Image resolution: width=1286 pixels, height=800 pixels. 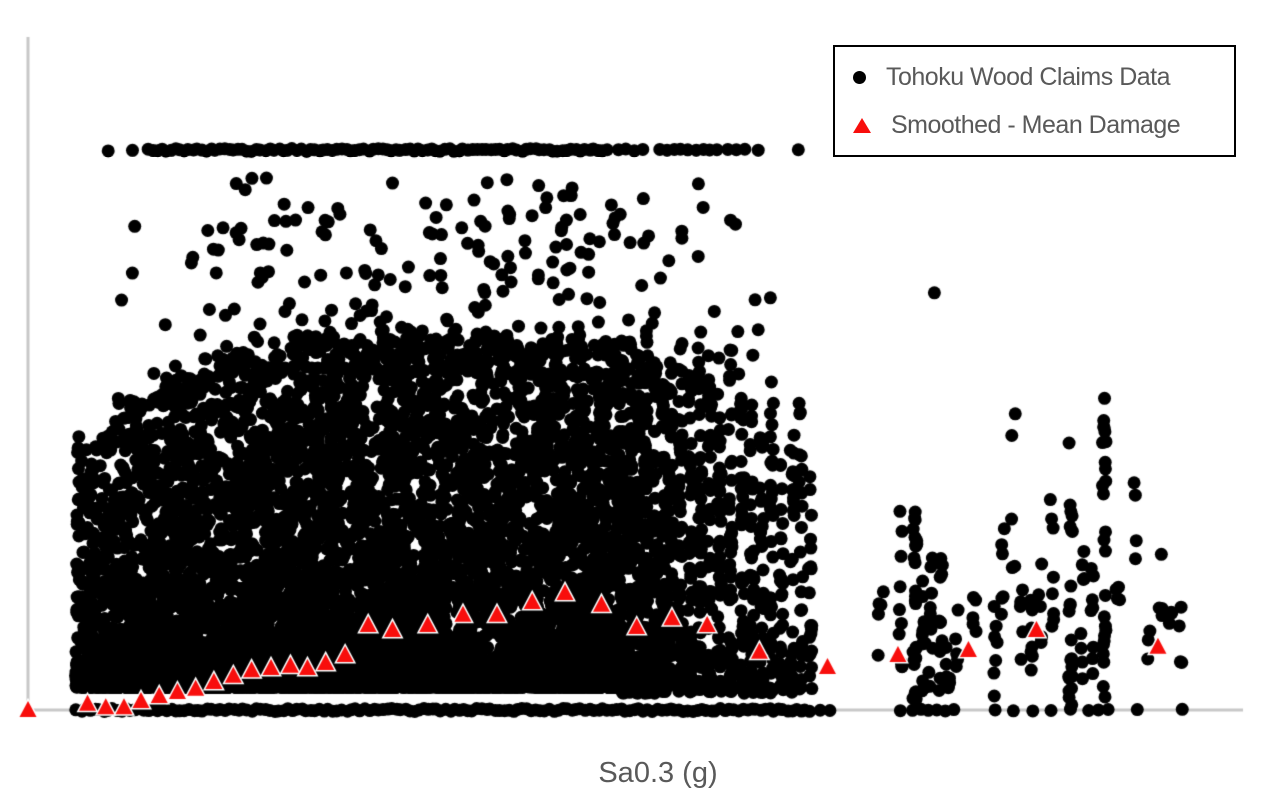 I want to click on legend-label-smoothed-mean: Smoothed - Mean Damage, so click(x=1036, y=124).